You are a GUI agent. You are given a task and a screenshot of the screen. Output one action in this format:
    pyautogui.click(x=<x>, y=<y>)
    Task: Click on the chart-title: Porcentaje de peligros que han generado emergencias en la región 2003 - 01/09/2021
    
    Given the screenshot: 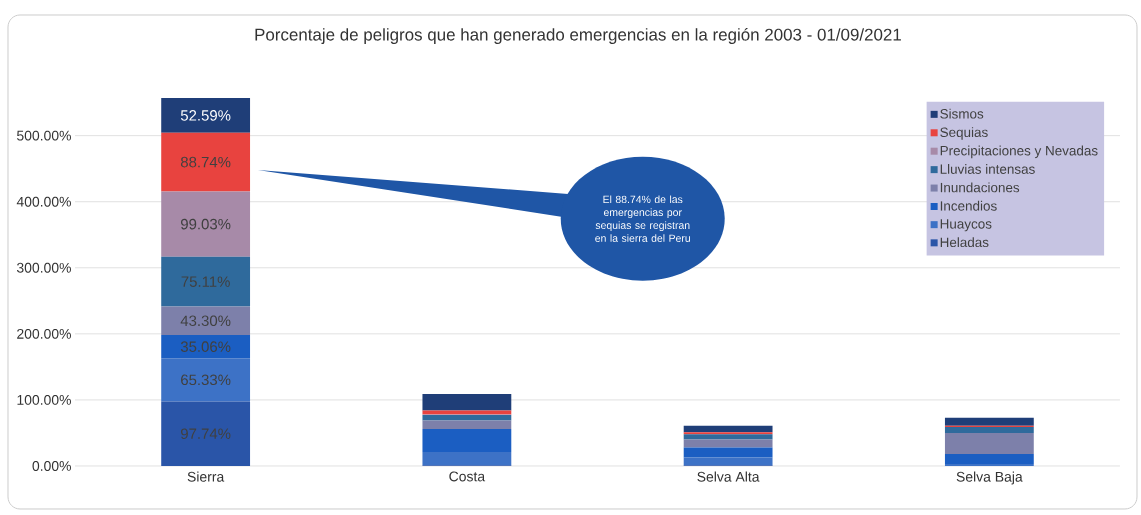 What is the action you would take?
    pyautogui.click(x=578, y=36)
    